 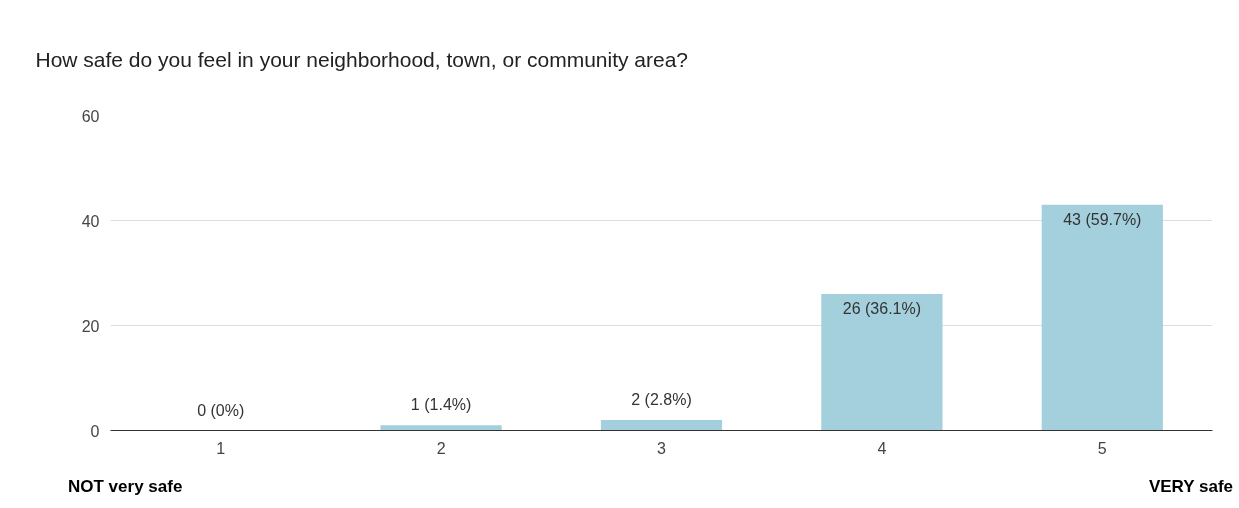 I want to click on data-label: 1 (1.4%), so click(x=441, y=405).